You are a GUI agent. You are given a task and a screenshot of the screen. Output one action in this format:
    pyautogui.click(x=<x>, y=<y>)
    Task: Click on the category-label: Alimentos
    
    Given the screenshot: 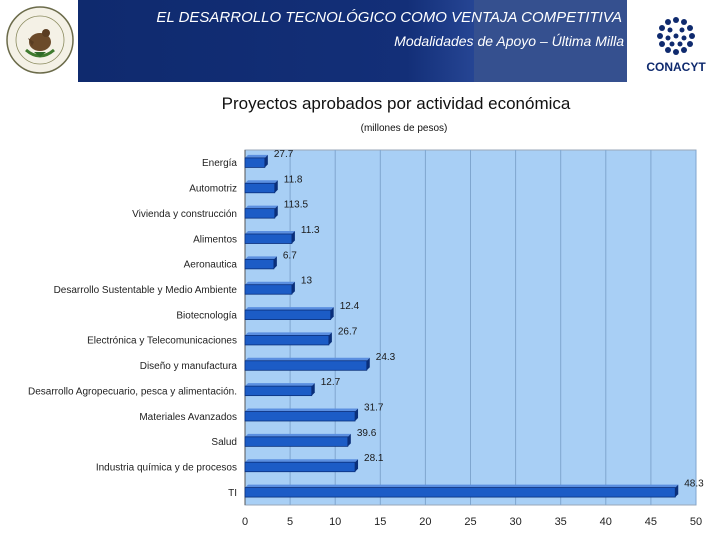 What is the action you would take?
    pyautogui.click(x=215, y=239)
    